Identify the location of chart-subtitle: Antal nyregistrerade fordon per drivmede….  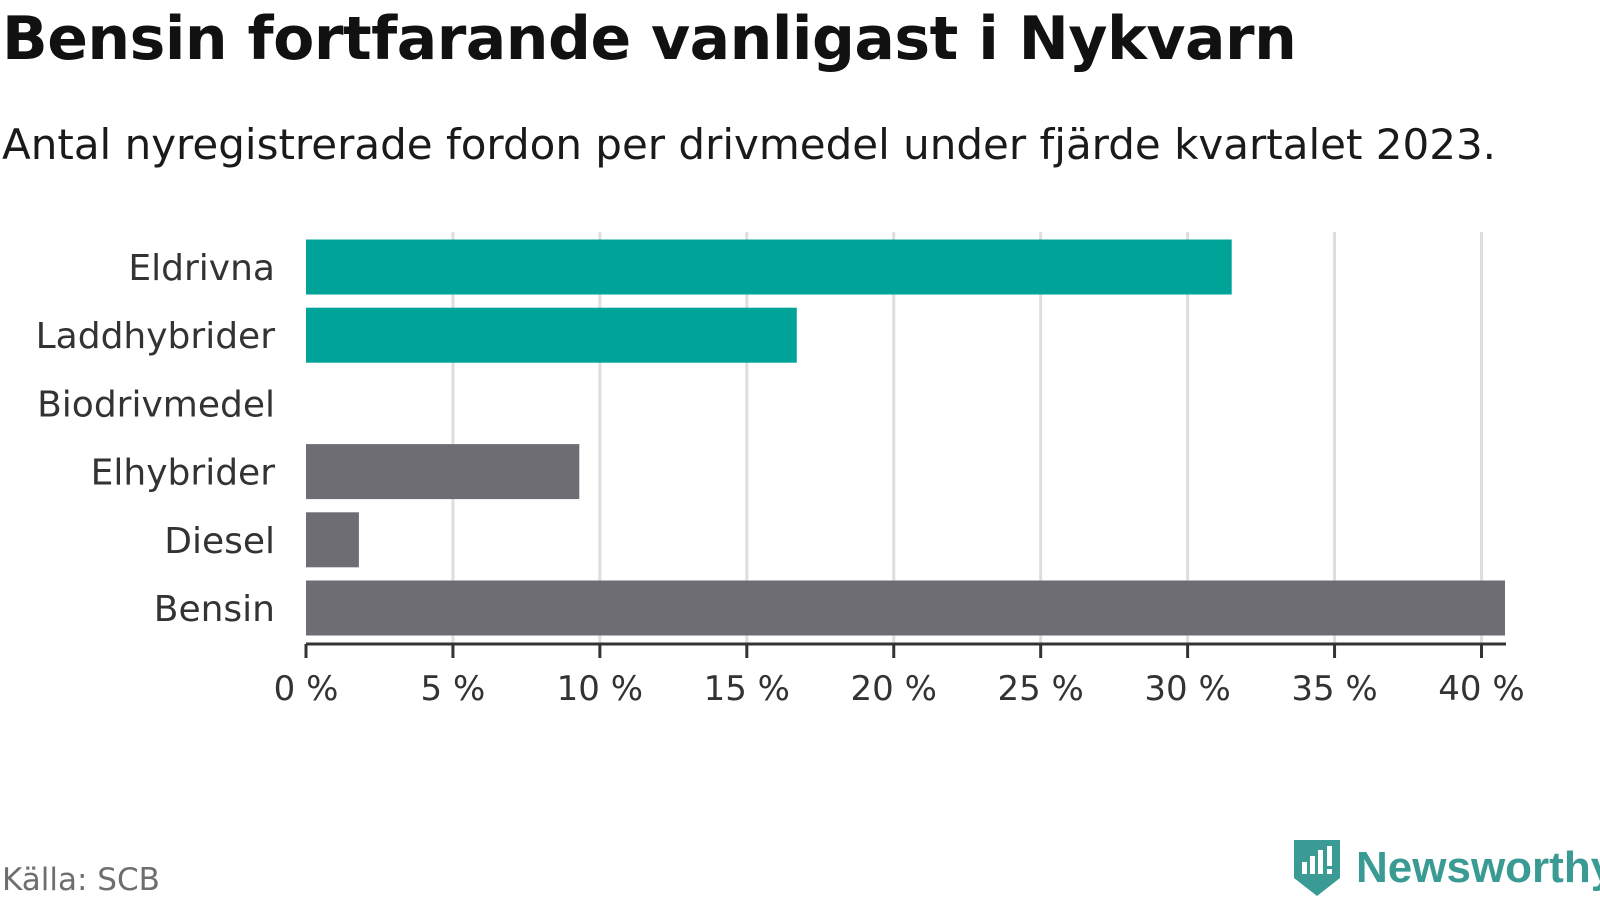
(749, 144).